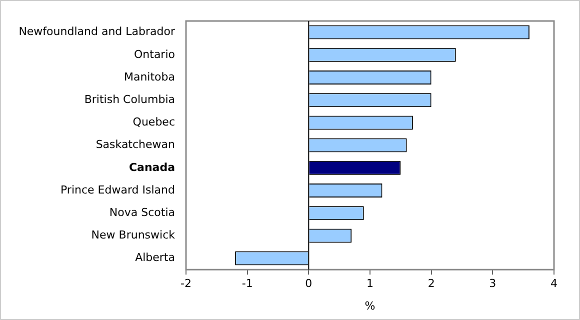 This screenshot has height=320, width=580. I want to click on y-tick-label: British Columbia, so click(129, 99).